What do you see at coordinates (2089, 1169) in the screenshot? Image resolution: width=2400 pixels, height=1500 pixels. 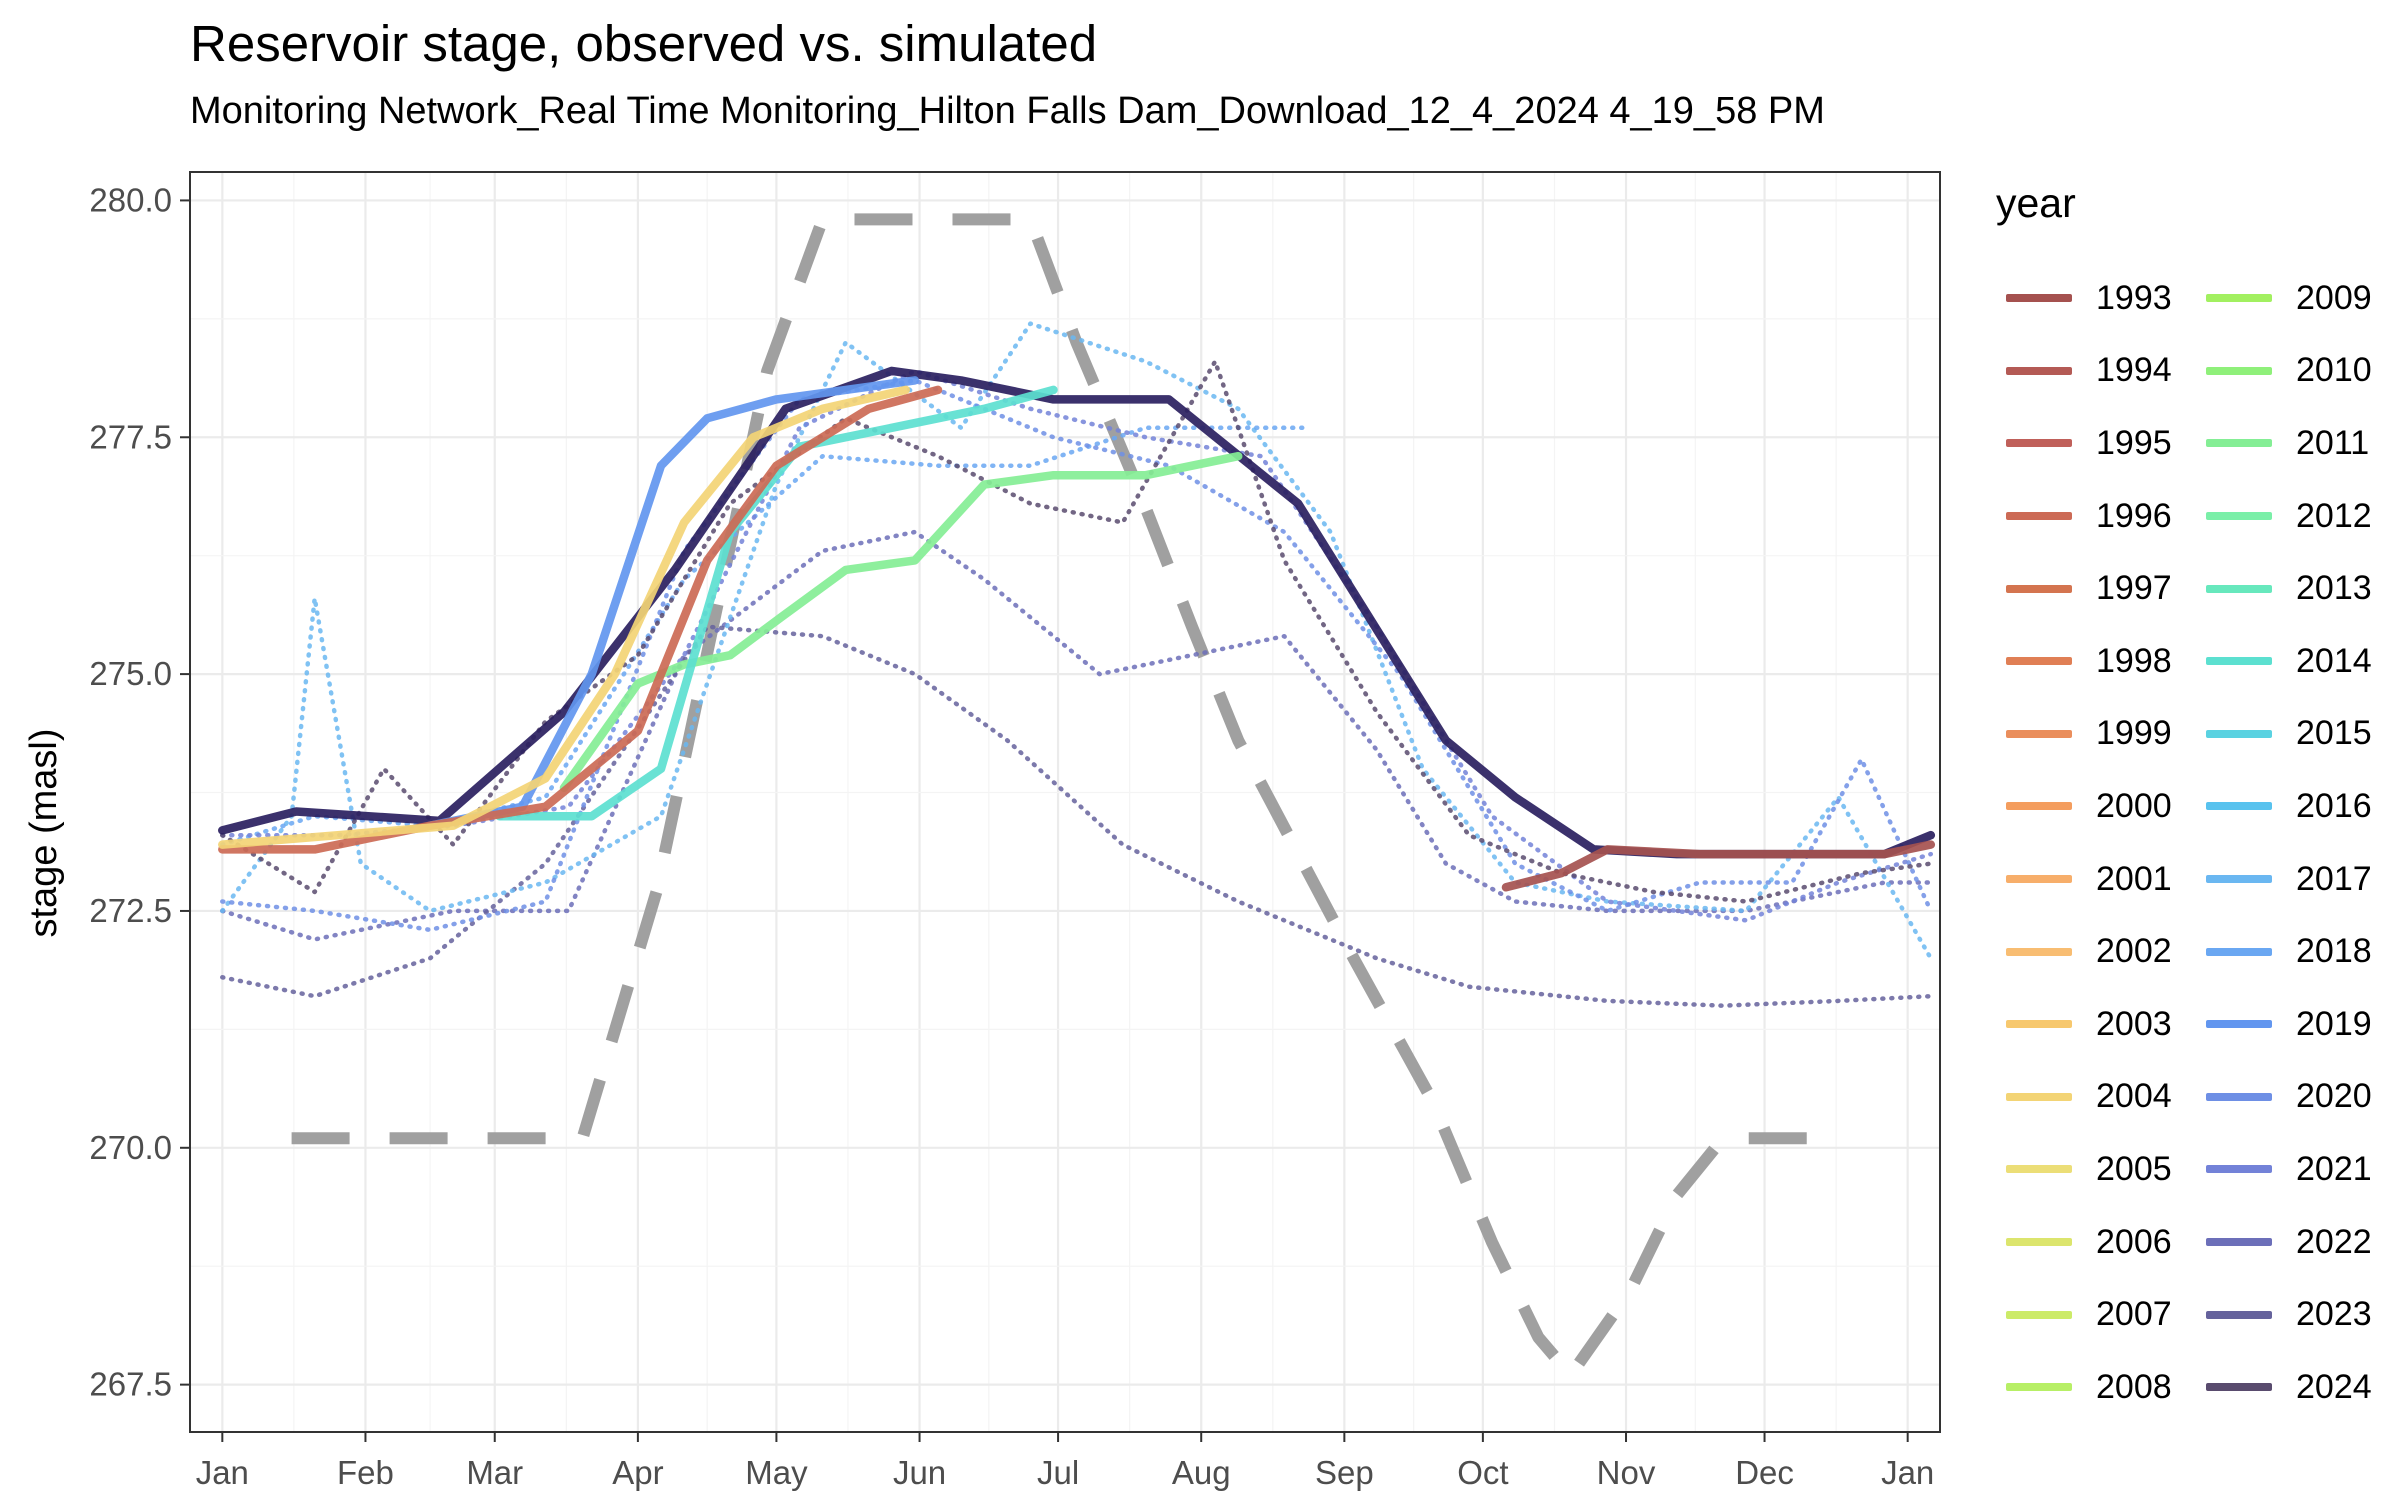 I see `legend-item-2005: 2005` at bounding box center [2089, 1169].